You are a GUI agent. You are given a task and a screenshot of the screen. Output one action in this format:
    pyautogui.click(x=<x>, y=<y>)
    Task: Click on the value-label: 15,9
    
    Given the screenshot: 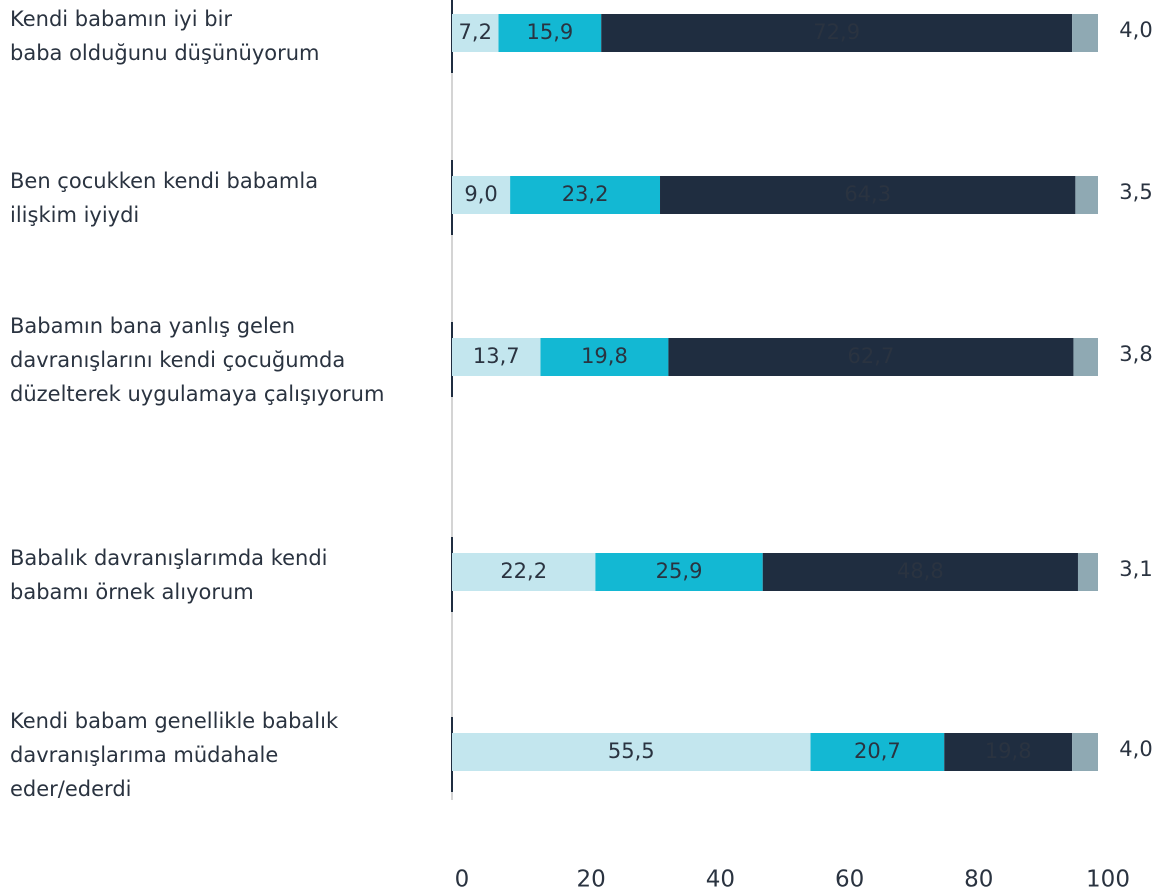 What is the action you would take?
    pyautogui.click(x=549, y=32)
    